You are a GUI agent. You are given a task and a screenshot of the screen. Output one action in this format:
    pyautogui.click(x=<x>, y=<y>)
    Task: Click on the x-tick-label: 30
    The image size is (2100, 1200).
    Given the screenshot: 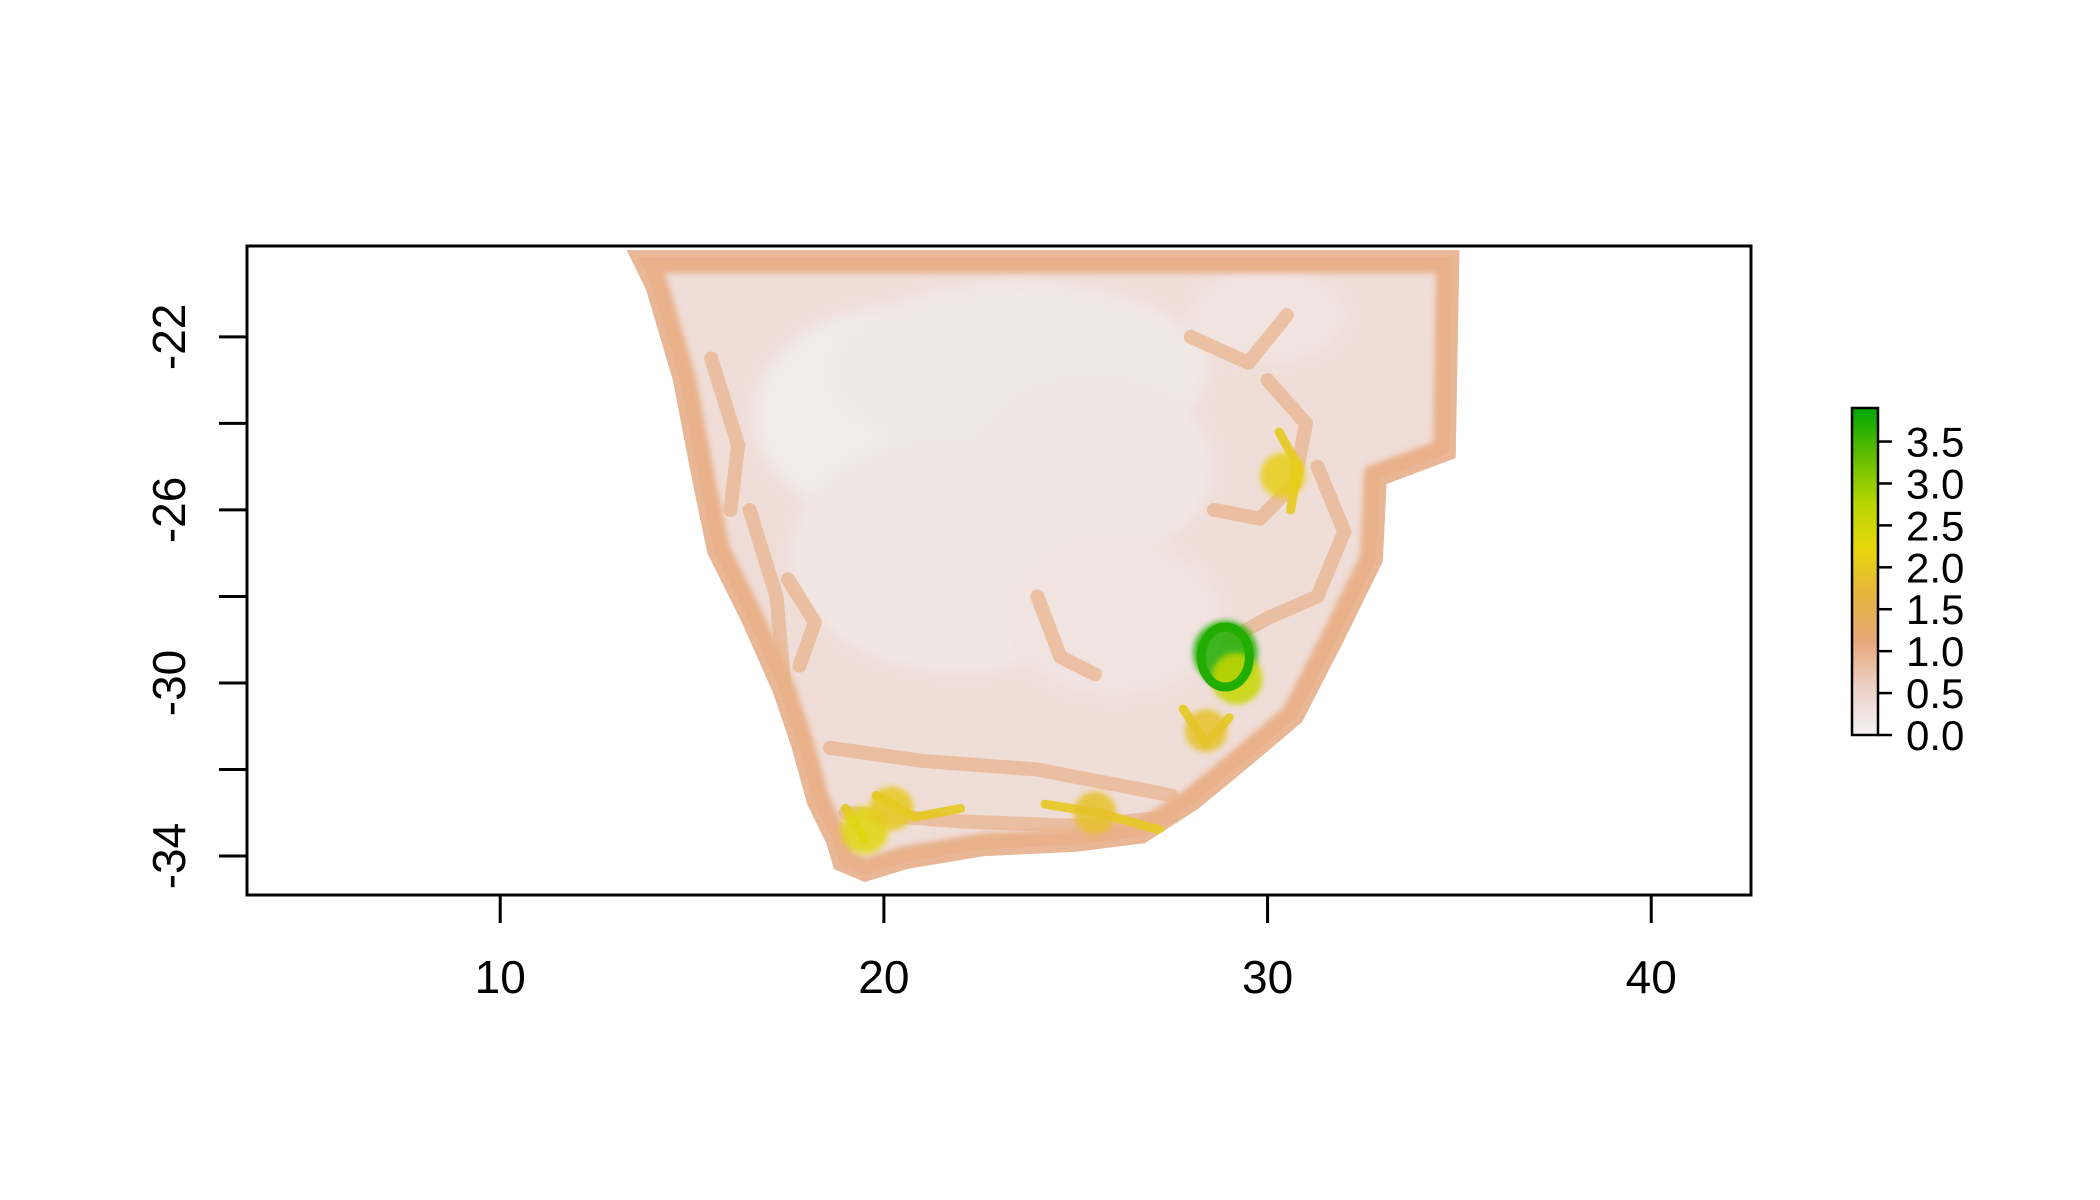 What is the action you would take?
    pyautogui.click(x=1267, y=977)
    